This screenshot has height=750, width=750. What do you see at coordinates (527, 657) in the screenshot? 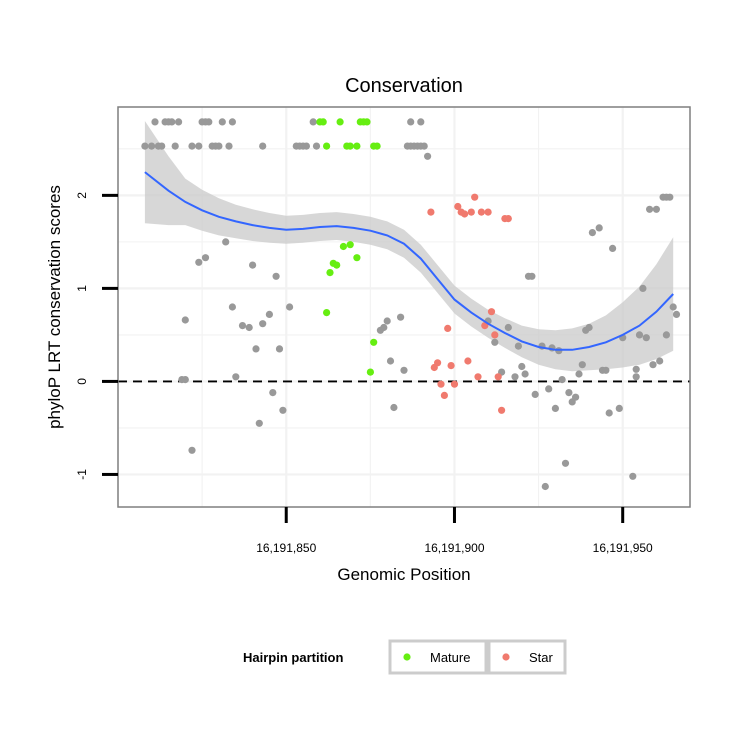
I see `legend-key-star-box` at bounding box center [527, 657].